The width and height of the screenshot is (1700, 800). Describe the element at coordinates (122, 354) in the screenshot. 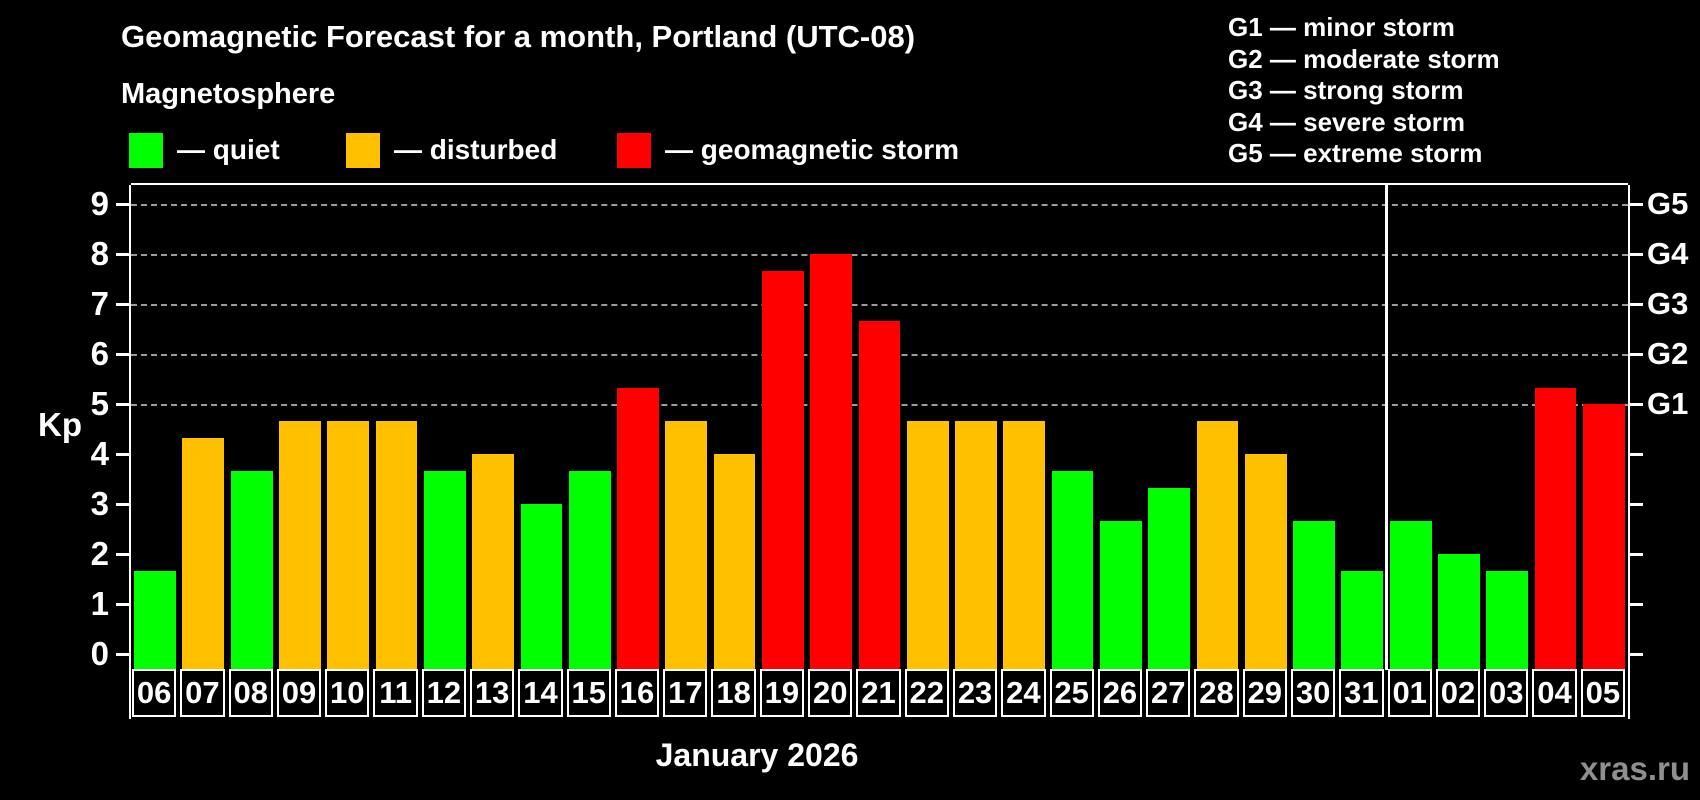

I see `left-tick-kp6` at that location.